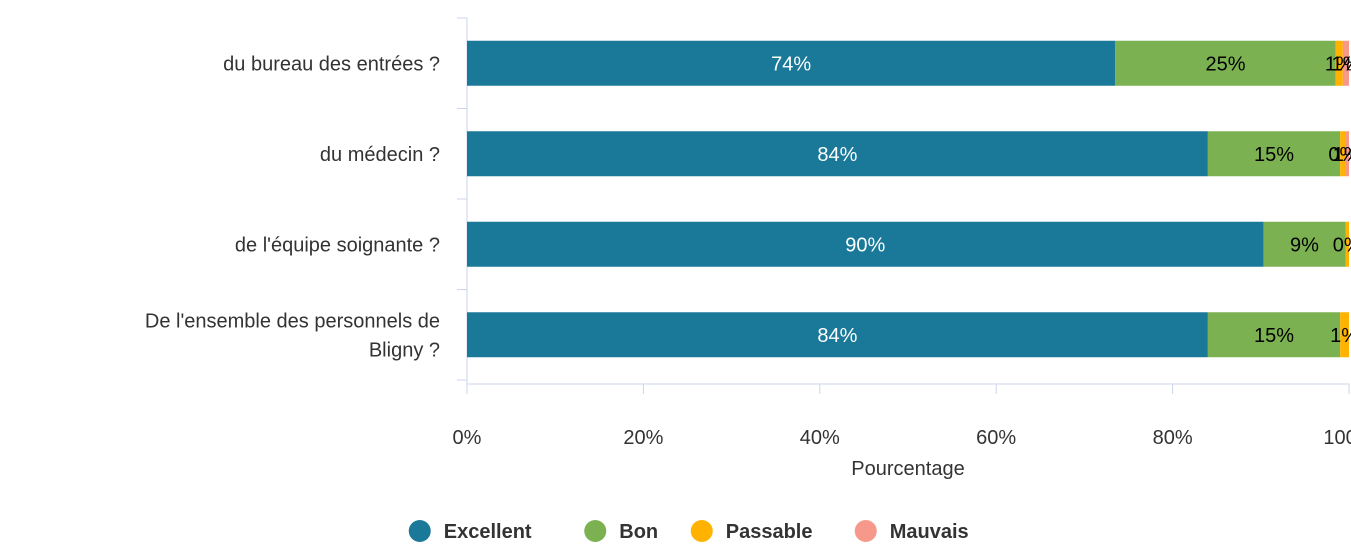 The width and height of the screenshot is (1351, 545). Describe the element at coordinates (380, 155) in the screenshot. I see `category-label: du médecin ?` at that location.